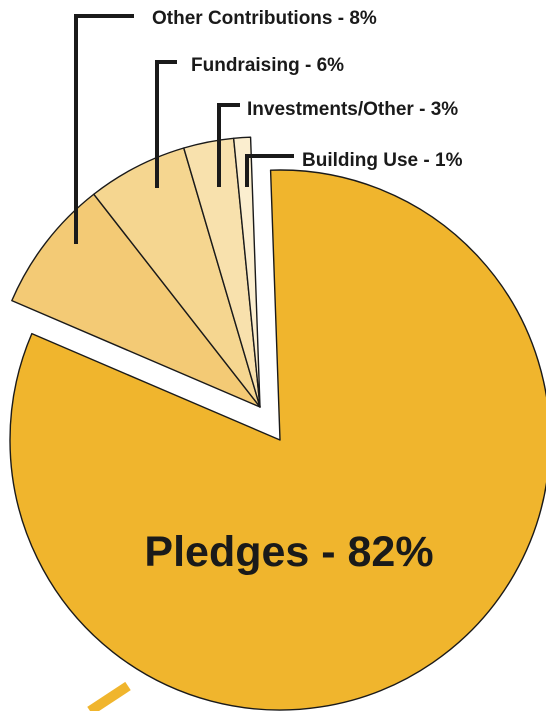 The height and width of the screenshot is (711, 546). What do you see at coordinates (228, 145) in the screenshot?
I see `leader-line-investments-other` at bounding box center [228, 145].